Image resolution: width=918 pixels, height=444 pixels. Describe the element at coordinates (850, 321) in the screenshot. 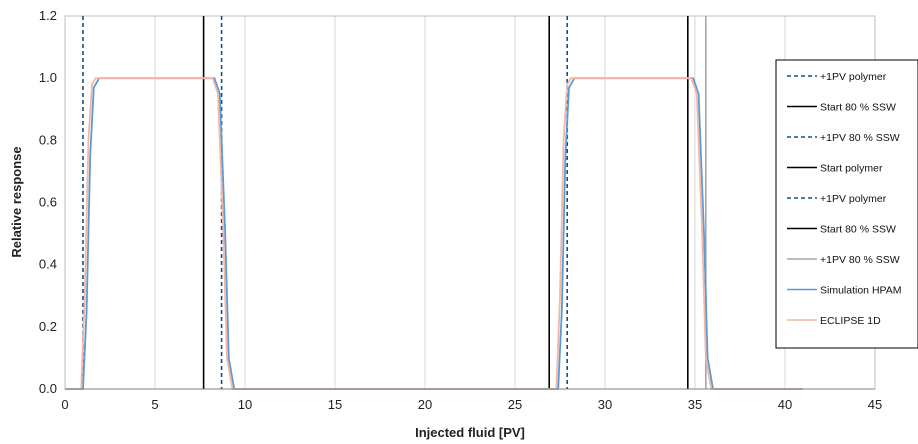

I see `legend-label: ECLIPSE 1D` at that location.